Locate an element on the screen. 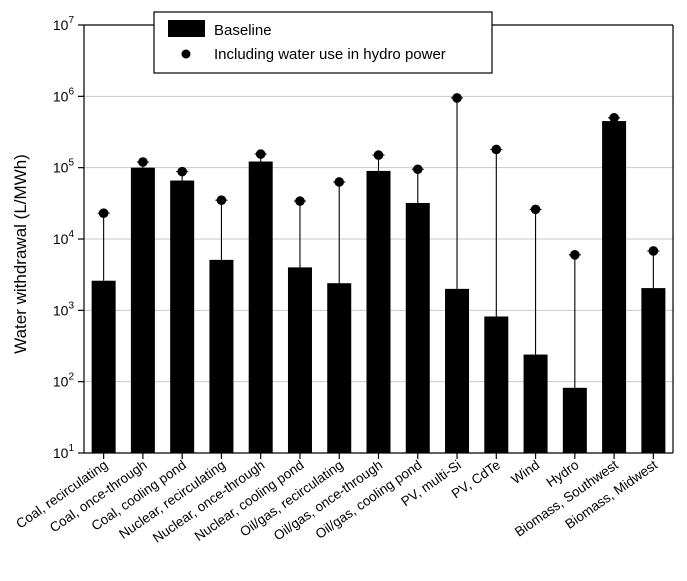 The height and width of the screenshot is (581, 687). legend-label-hydro: Including water use in hydro power is located at coordinates (330, 54).